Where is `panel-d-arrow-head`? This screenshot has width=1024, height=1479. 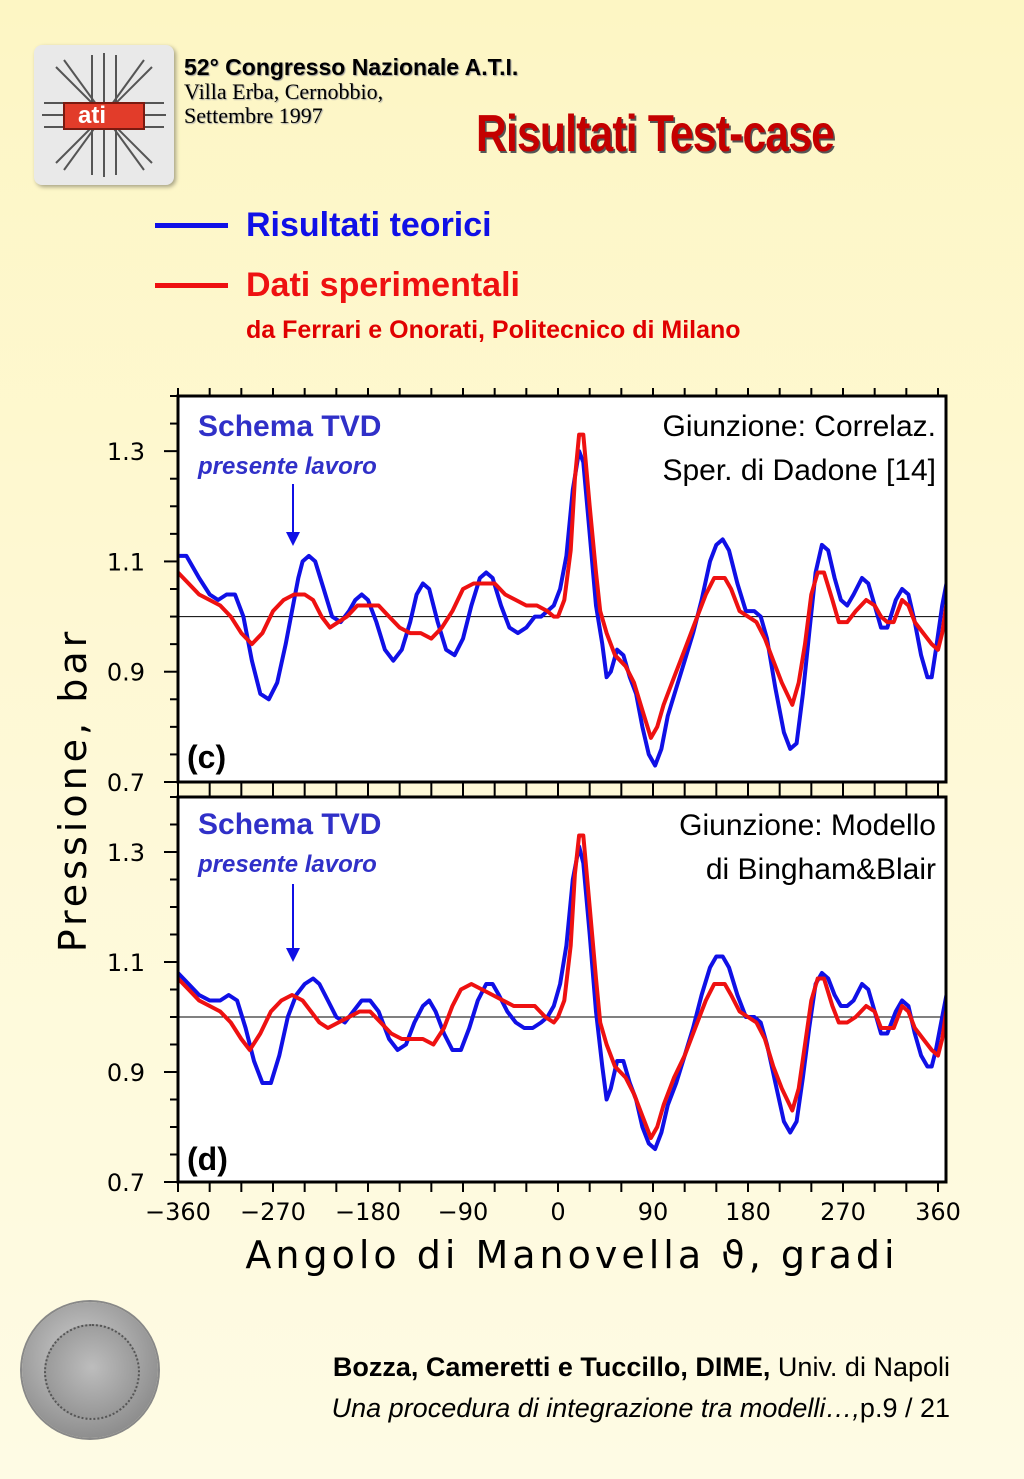 panel-d-arrow-head is located at coordinates (293, 955).